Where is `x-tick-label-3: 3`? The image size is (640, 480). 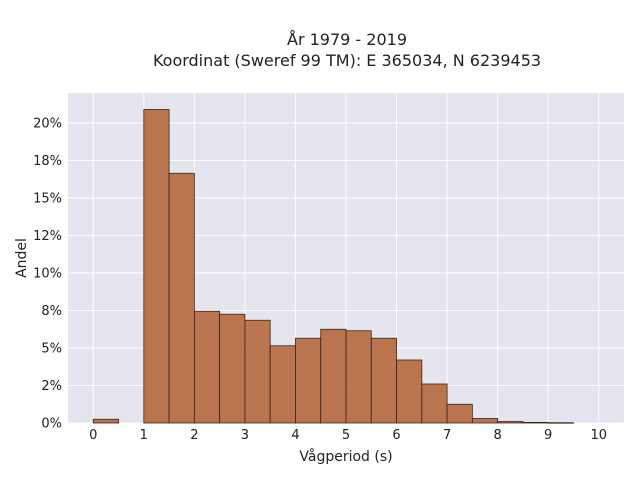 x-tick-label-3: 3 is located at coordinates (245, 435).